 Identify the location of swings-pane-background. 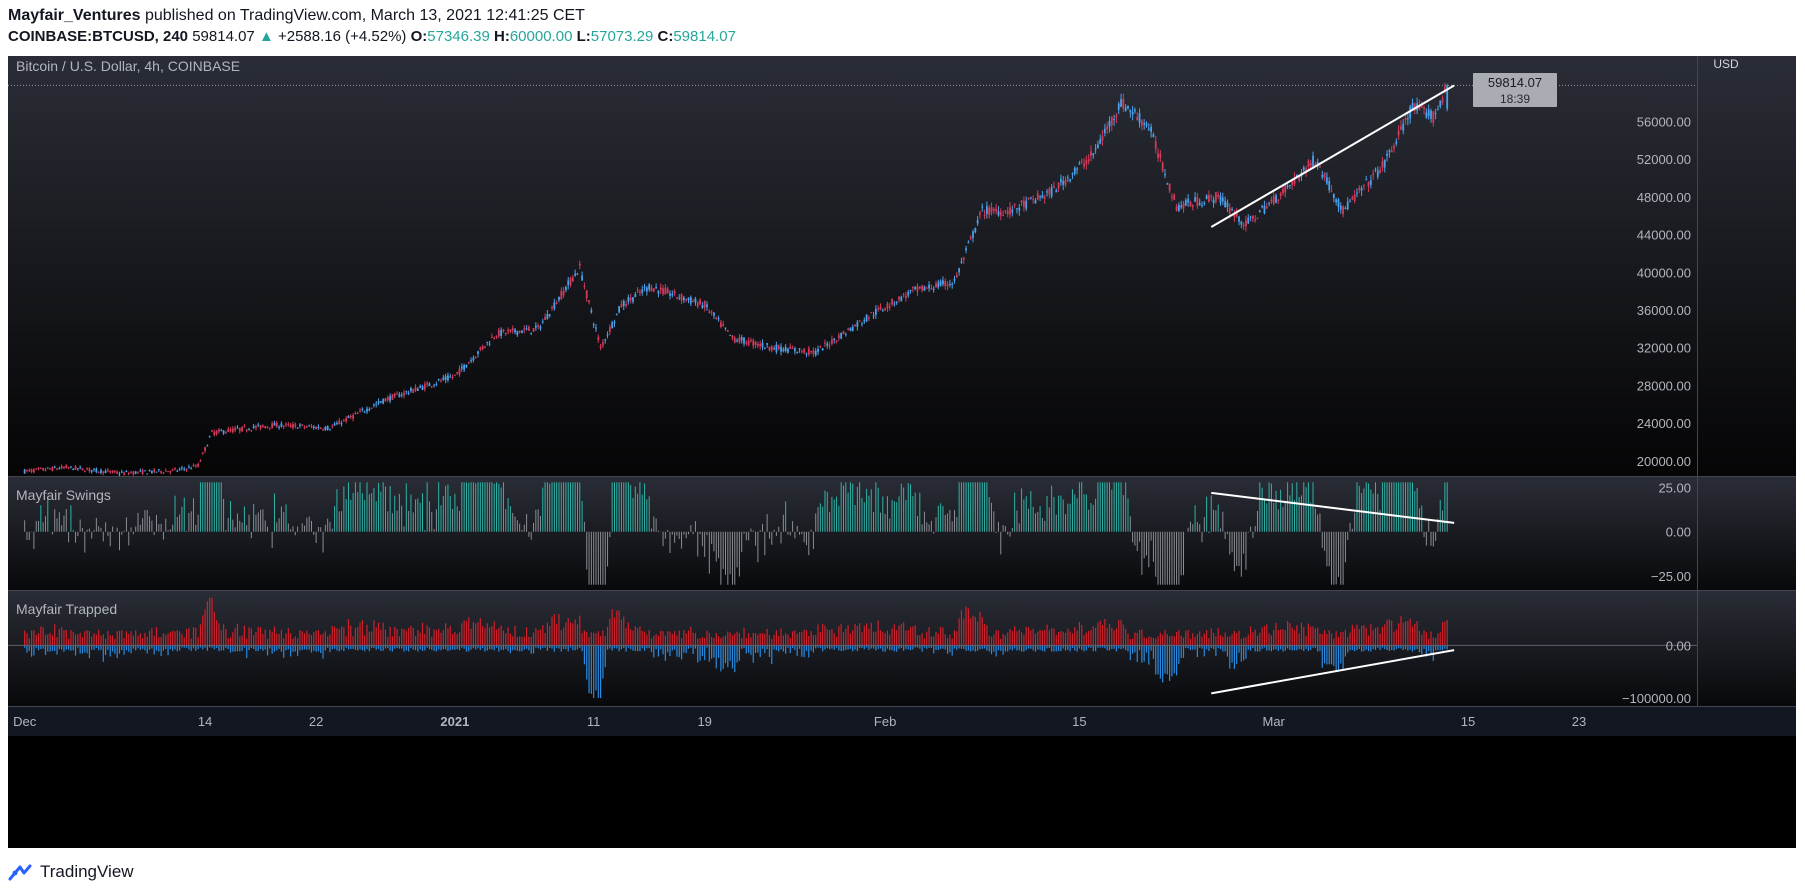
(902, 533).